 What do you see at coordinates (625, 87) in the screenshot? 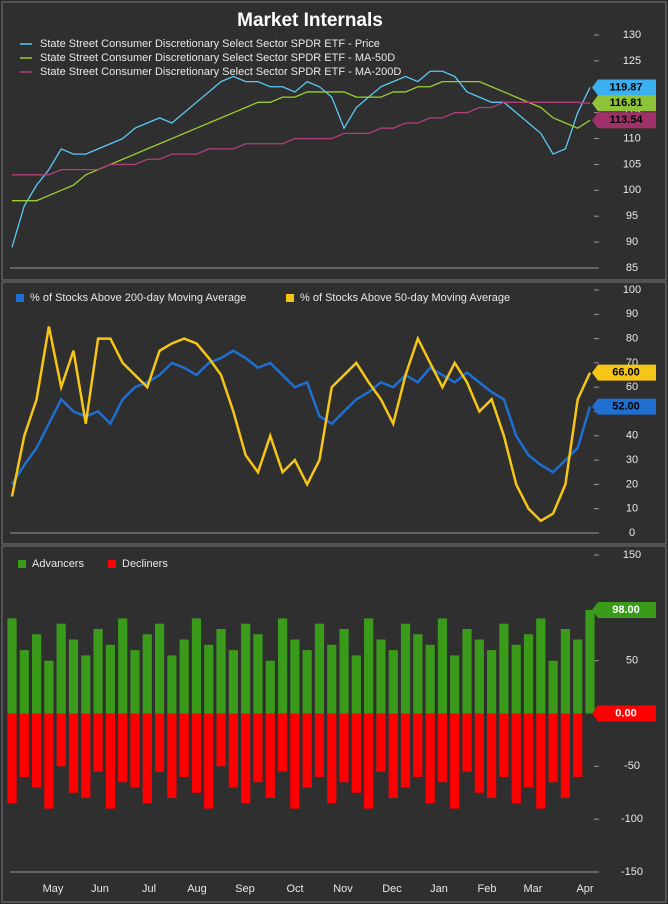
I see `value-tag-label: 119.87` at bounding box center [625, 87].